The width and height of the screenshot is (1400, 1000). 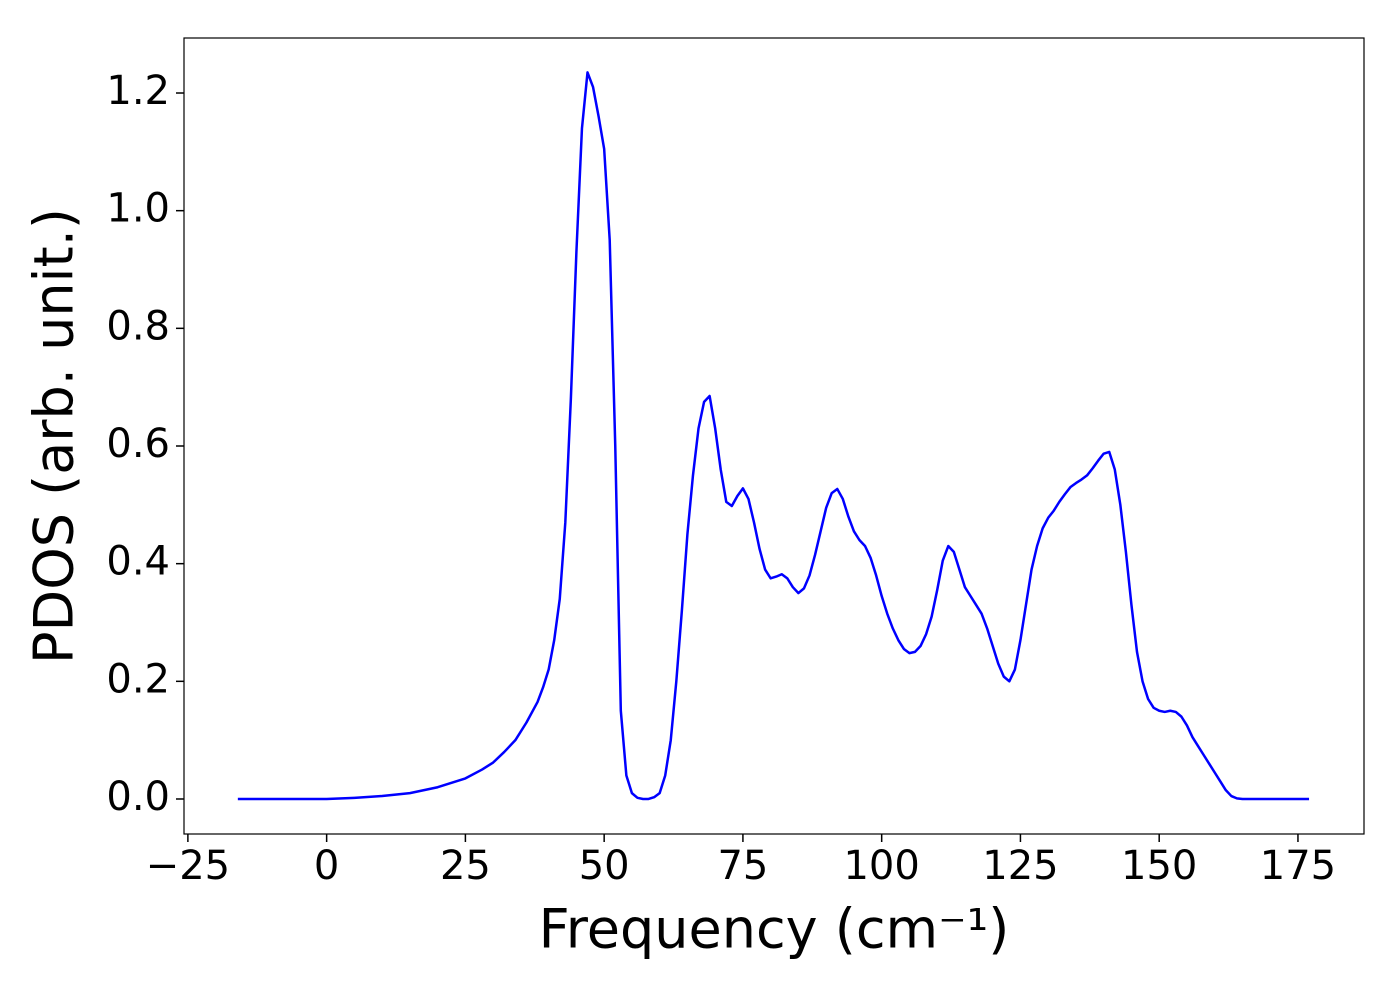 What do you see at coordinates (1020, 866) in the screenshot?
I see `x-tick-label: 125` at bounding box center [1020, 866].